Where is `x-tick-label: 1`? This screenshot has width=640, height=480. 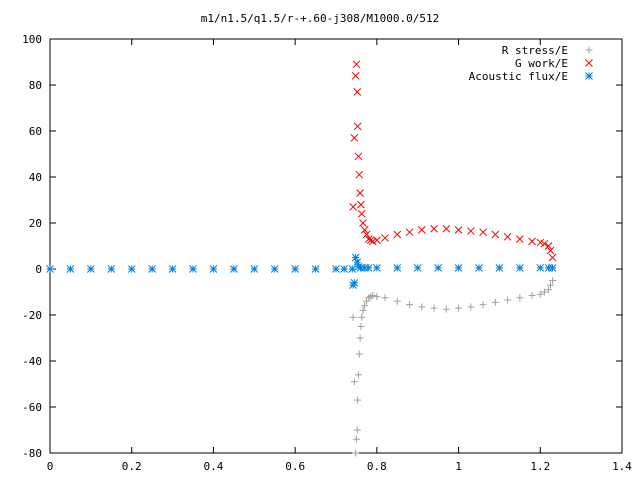 x-tick-label: 1 is located at coordinates (458, 466).